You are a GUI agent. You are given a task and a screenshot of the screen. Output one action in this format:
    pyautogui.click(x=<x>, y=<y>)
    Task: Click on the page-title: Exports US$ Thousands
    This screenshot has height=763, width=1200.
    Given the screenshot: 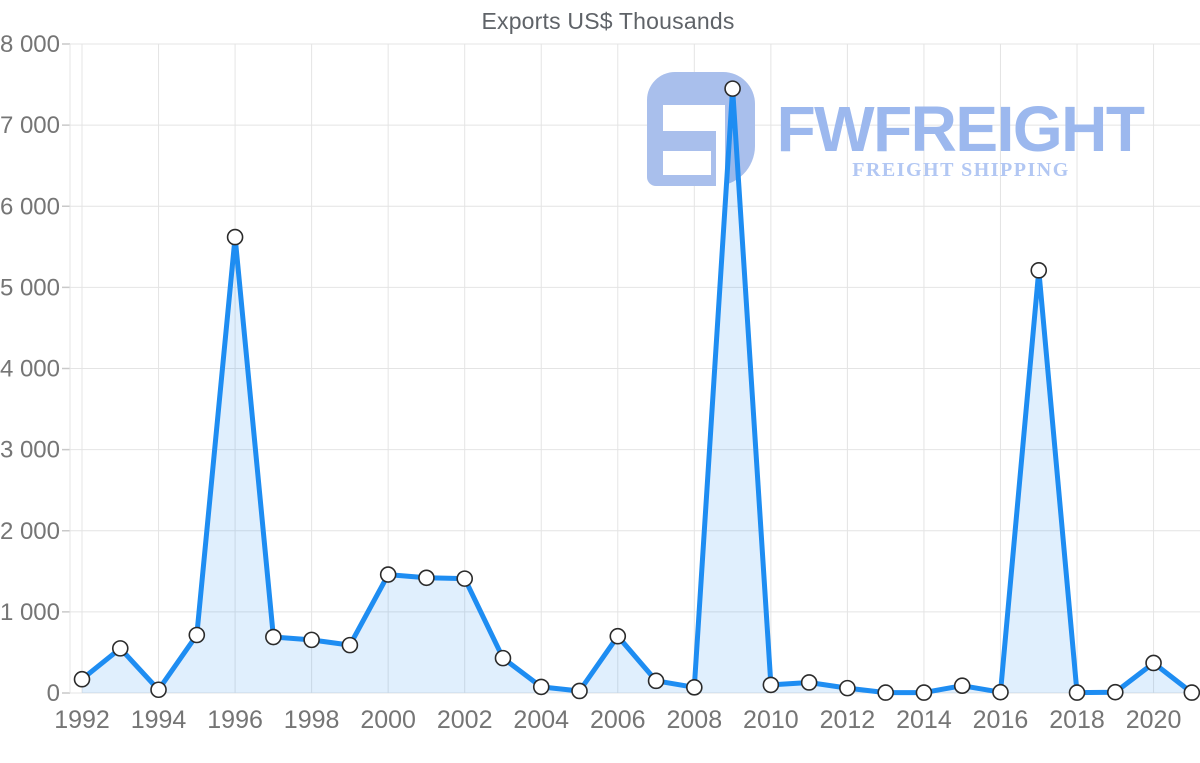 What is the action you would take?
    pyautogui.click(x=608, y=21)
    